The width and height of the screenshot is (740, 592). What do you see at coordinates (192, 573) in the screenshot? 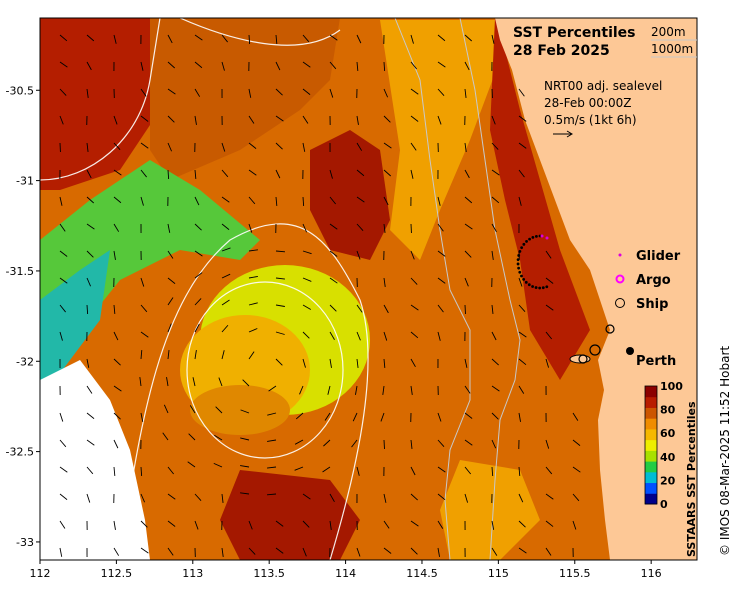
I see `x-tick-label: 113` at bounding box center [192, 573].